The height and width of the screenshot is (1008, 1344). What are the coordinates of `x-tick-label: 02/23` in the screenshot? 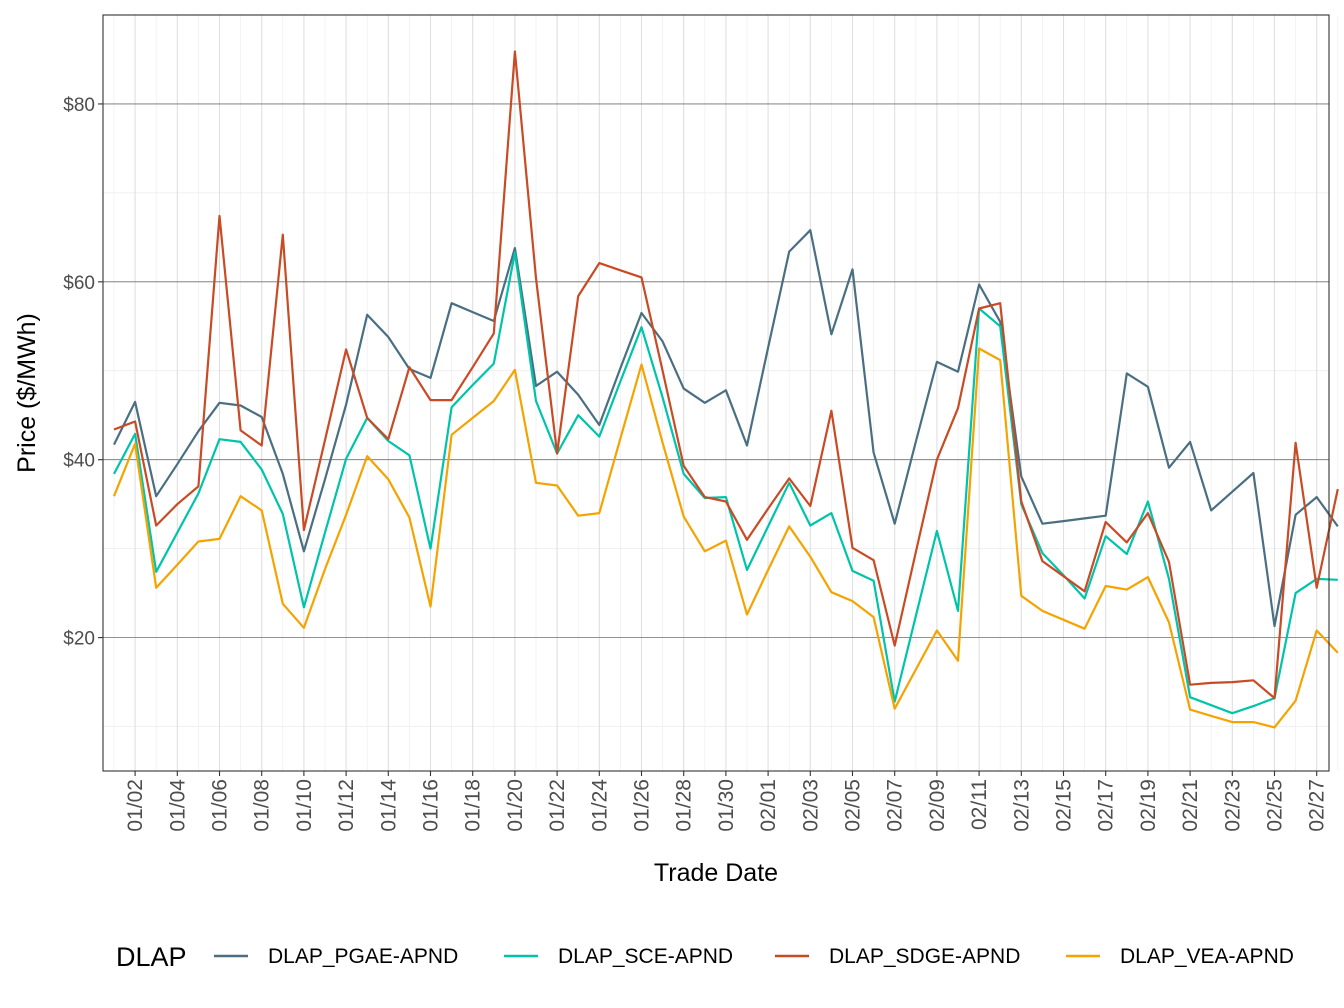 It's located at (1232, 805).